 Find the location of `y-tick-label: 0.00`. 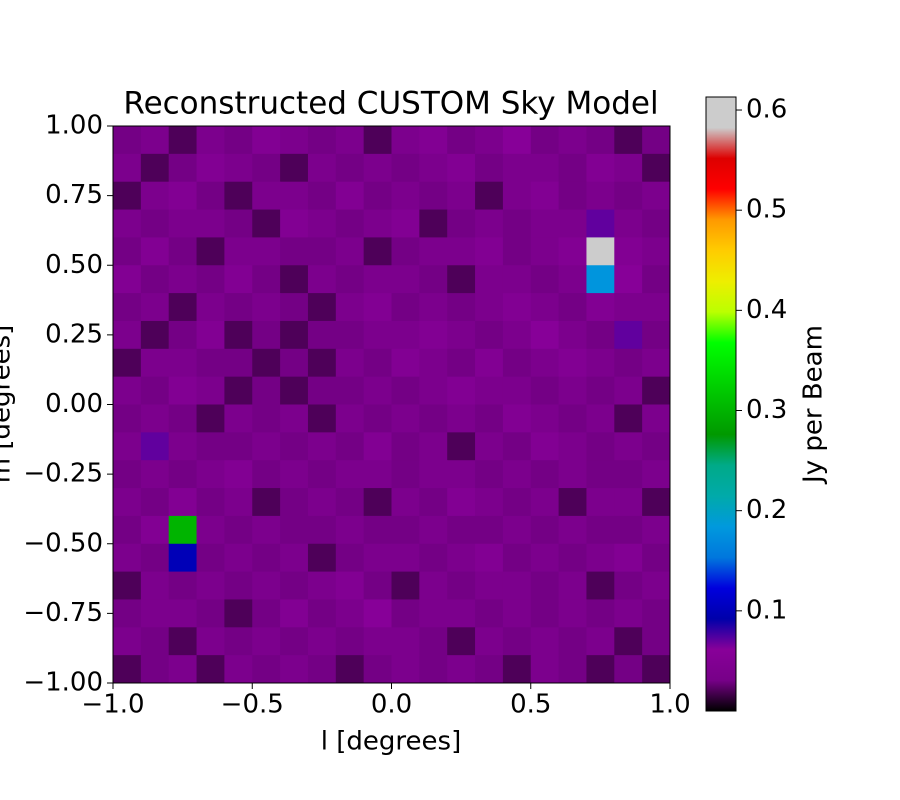

y-tick-label: 0.00 is located at coordinates (74, 404).